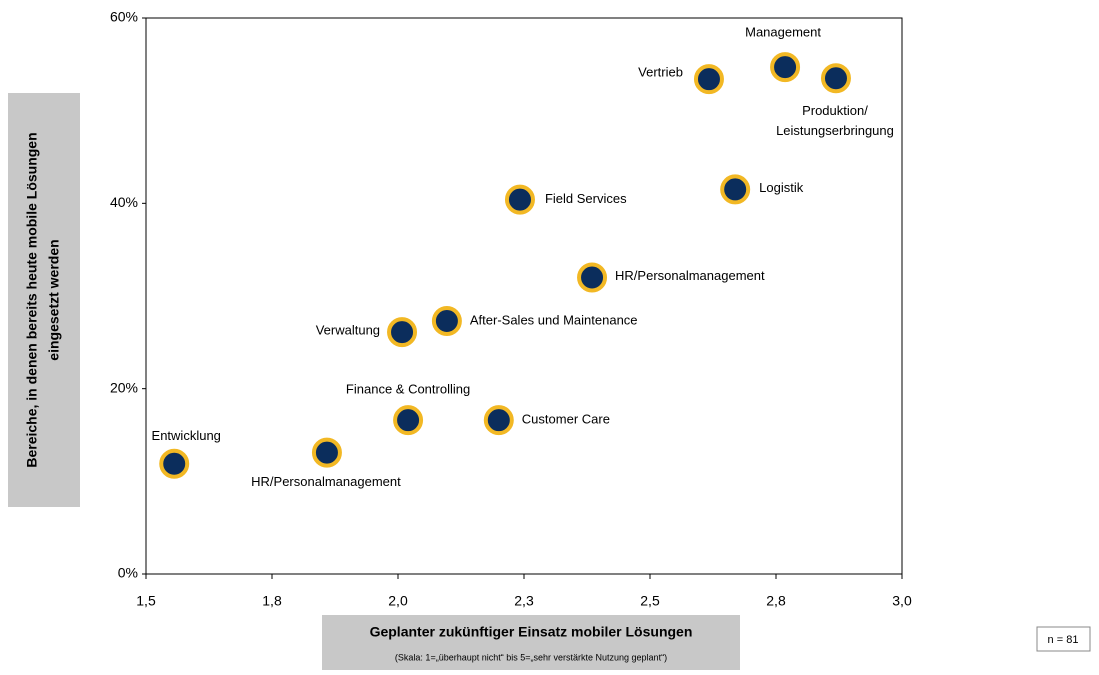 The image size is (1099, 675). Describe the element at coordinates (186, 435) in the screenshot. I see `point-label: Entwicklung` at that location.